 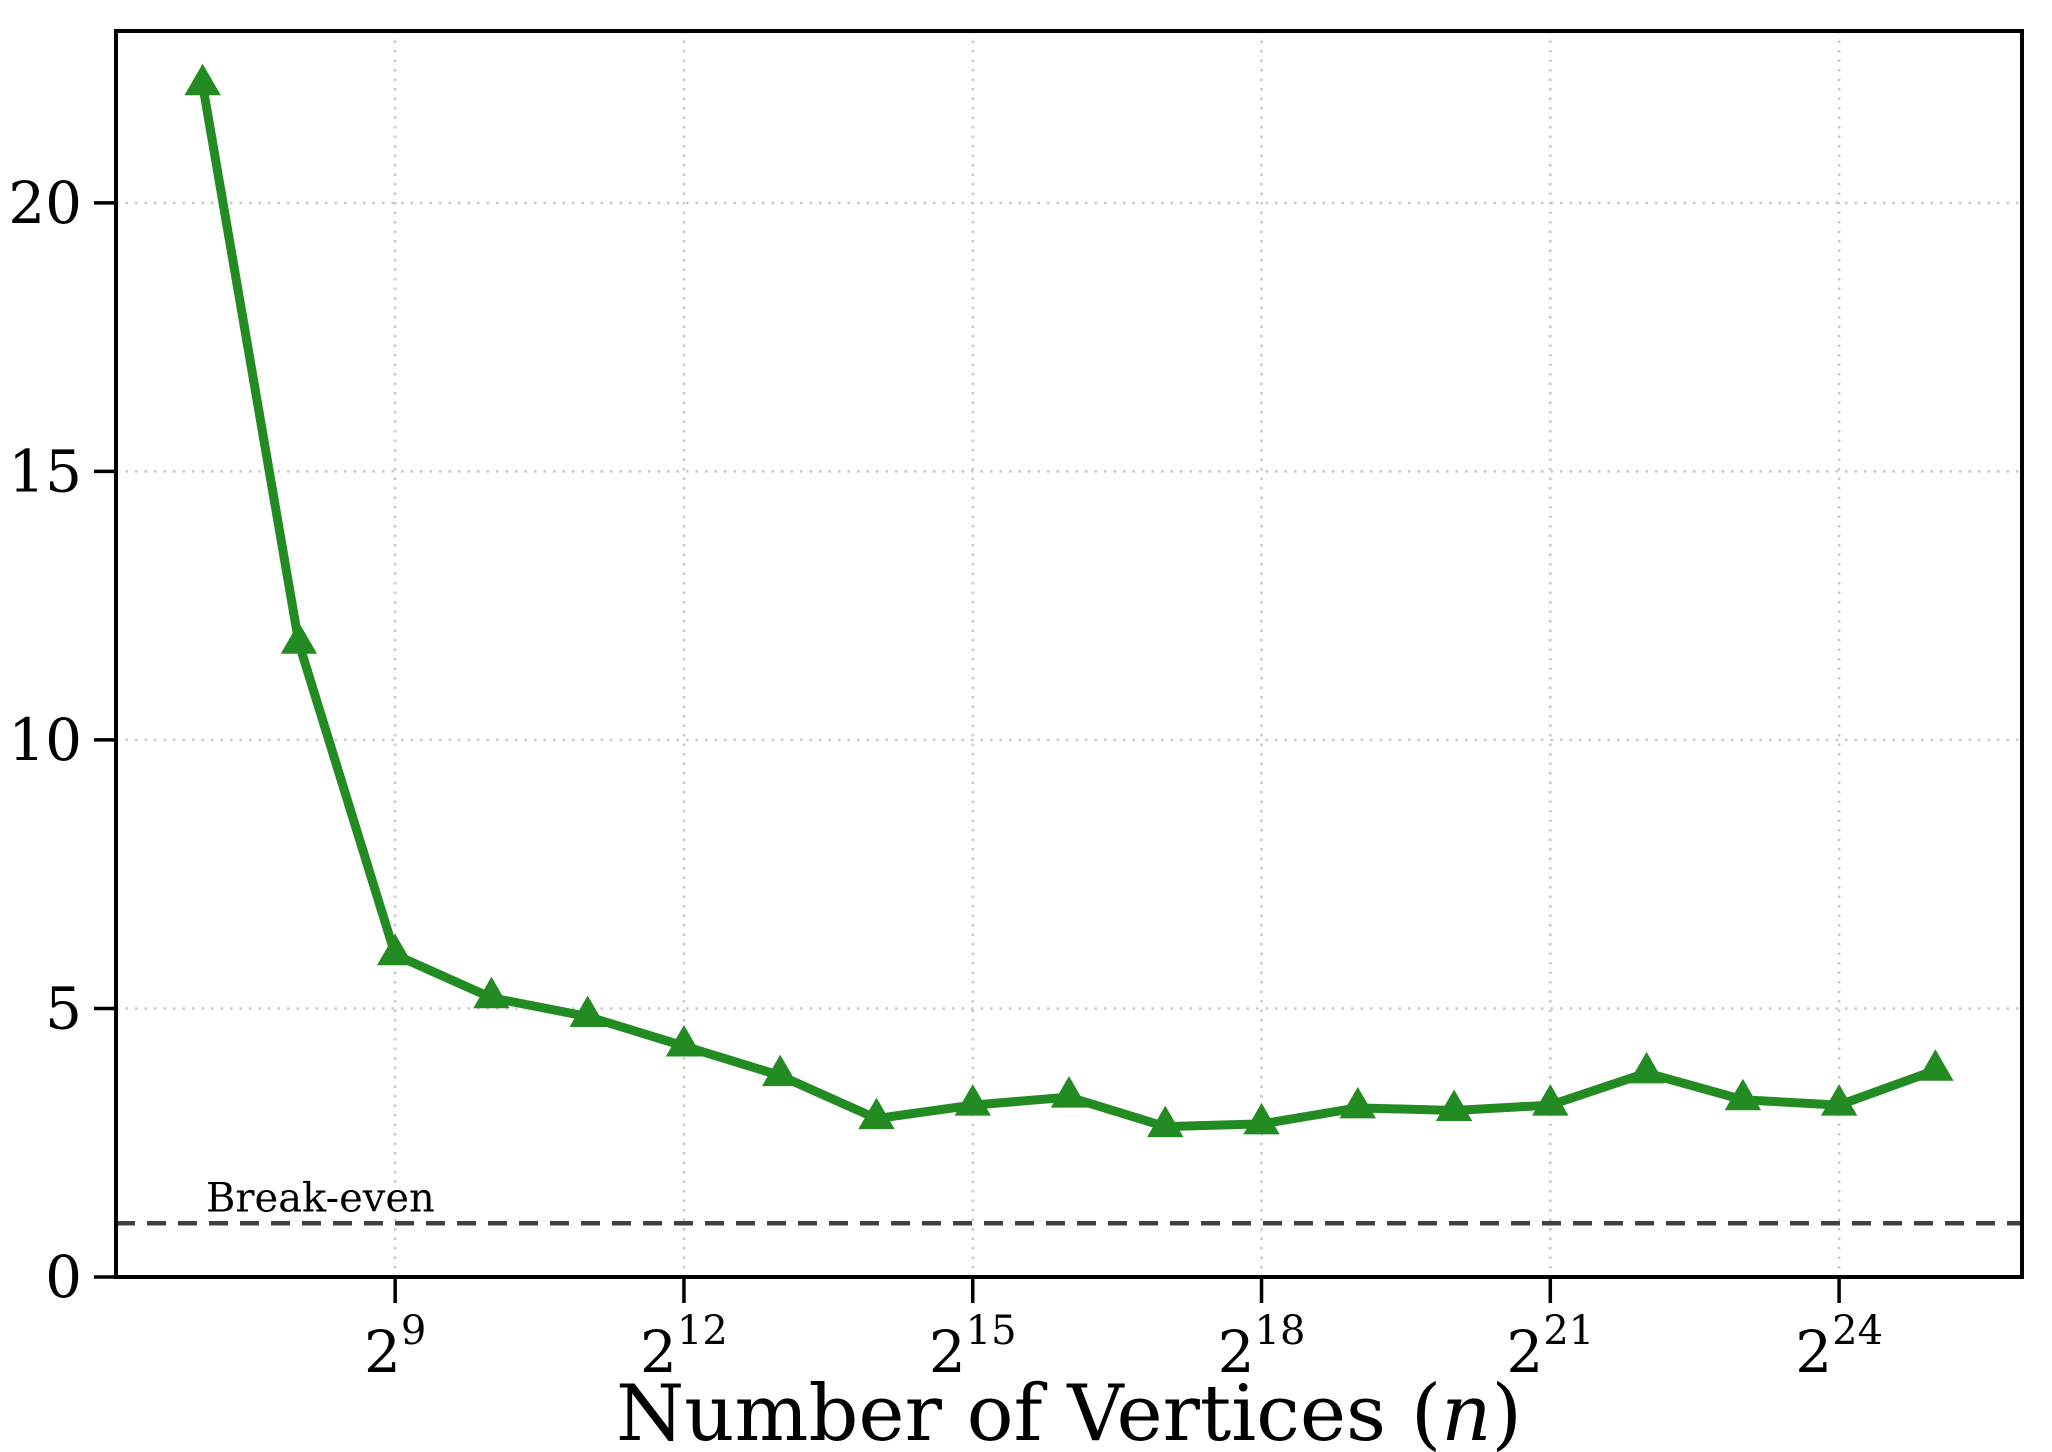 I want to click on data-point-2e11, so click(x=587, y=1011).